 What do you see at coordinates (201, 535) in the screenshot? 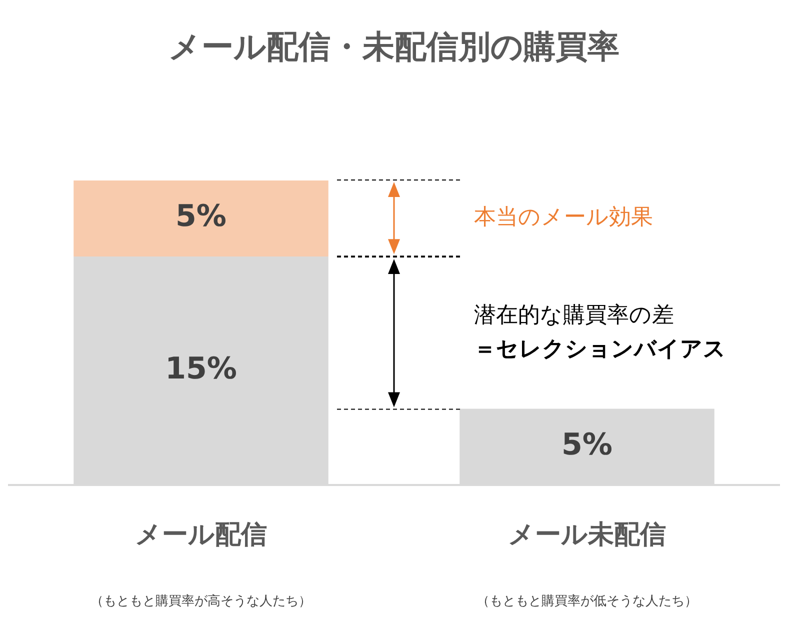
I see `x-tick-label: メール配信` at bounding box center [201, 535].